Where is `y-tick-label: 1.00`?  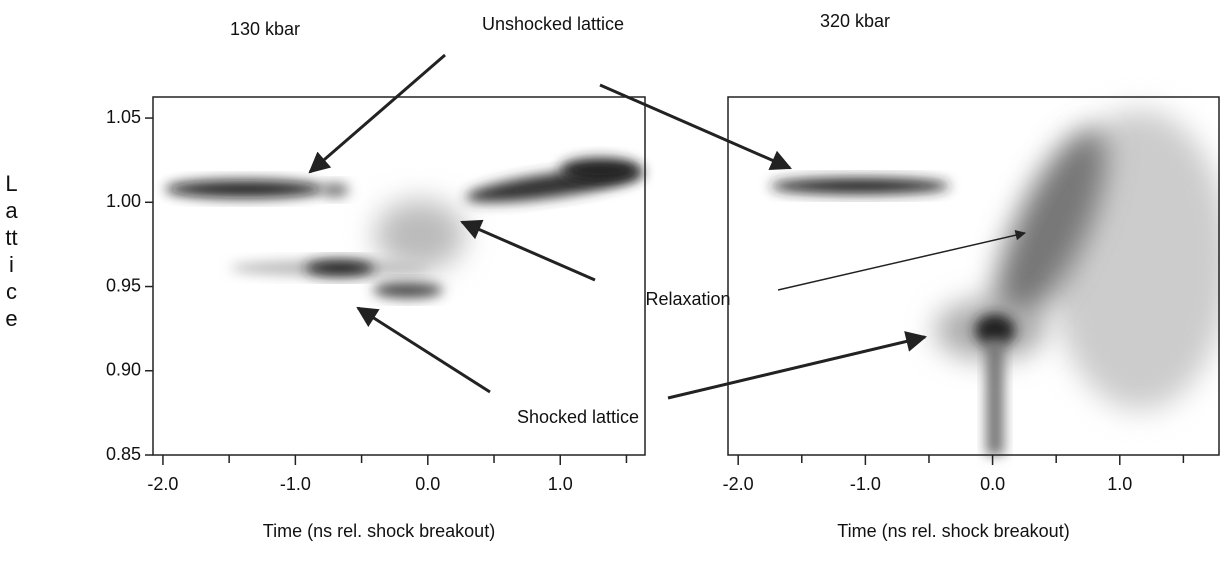 y-tick-label: 1.00 is located at coordinates (123, 201).